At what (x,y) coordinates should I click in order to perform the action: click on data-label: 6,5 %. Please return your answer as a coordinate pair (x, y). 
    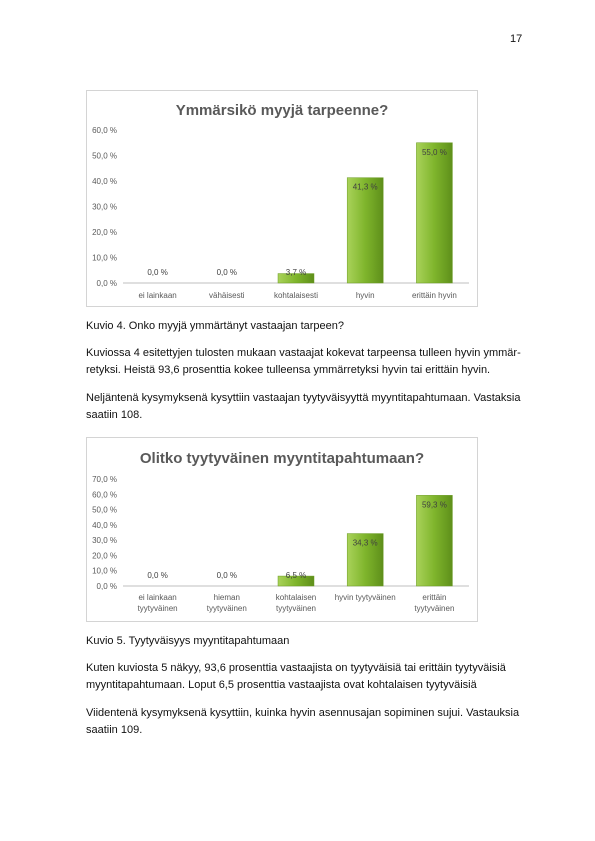
    Looking at the image, I should click on (296, 575).